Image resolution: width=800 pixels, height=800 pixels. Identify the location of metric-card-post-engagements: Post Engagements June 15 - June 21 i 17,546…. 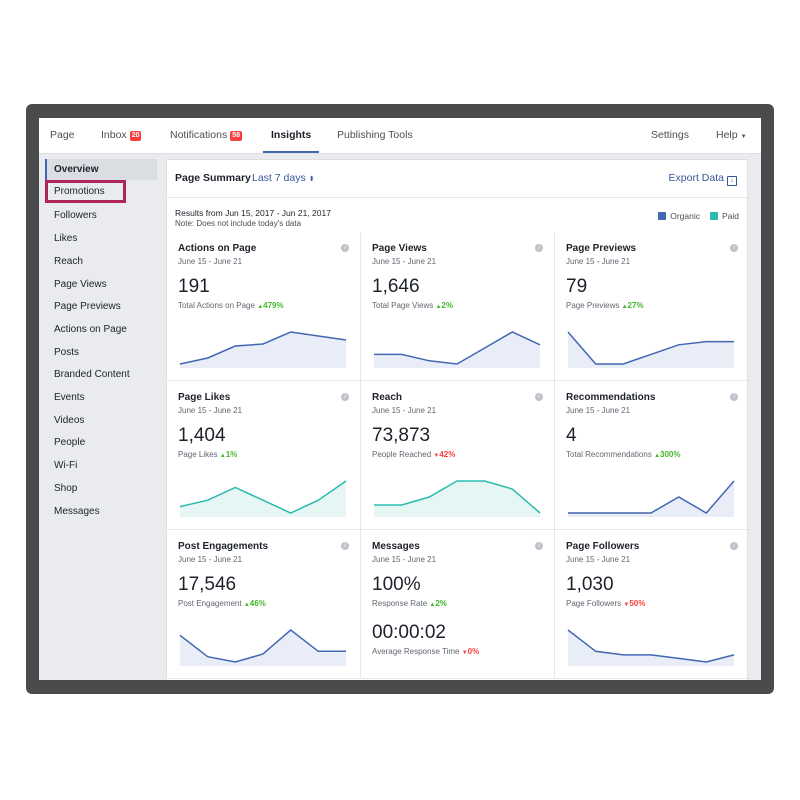
(264, 604).